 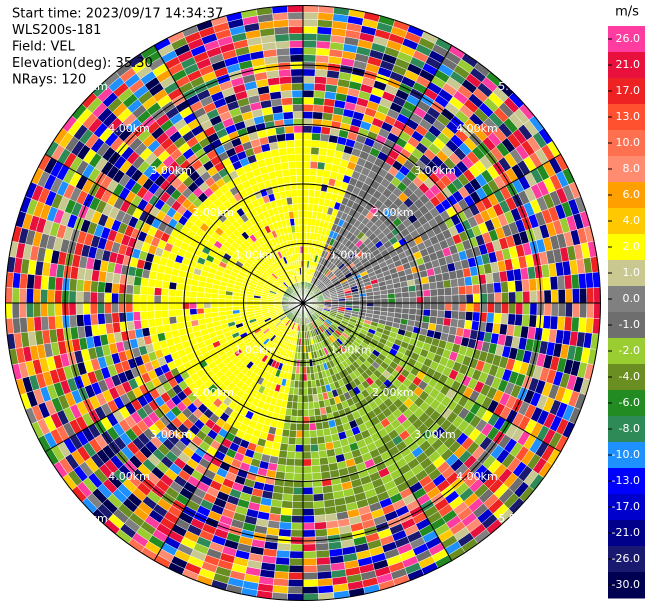 What do you see at coordinates (435, 434) in the screenshot?
I see `ring-label: 3.00km` at bounding box center [435, 434].